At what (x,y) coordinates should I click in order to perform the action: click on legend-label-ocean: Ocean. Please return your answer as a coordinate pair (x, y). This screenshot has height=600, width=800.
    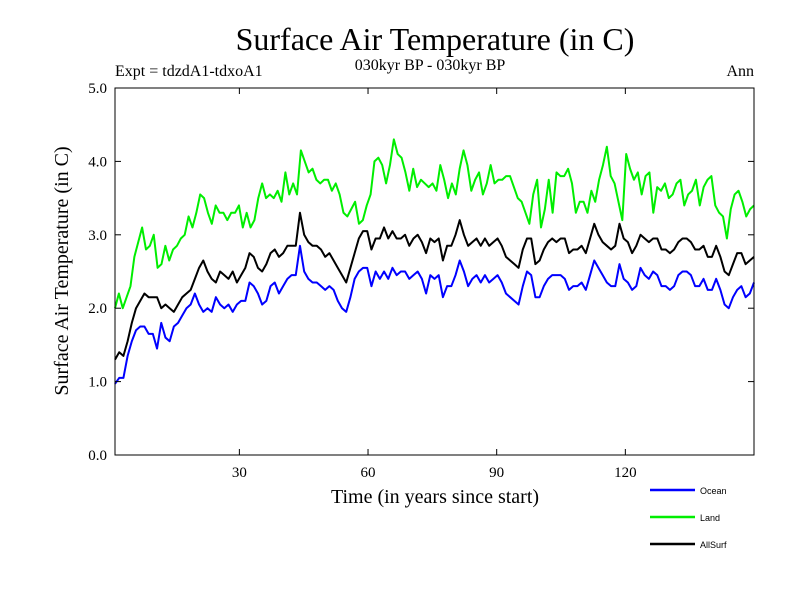
    Looking at the image, I should click on (713, 491).